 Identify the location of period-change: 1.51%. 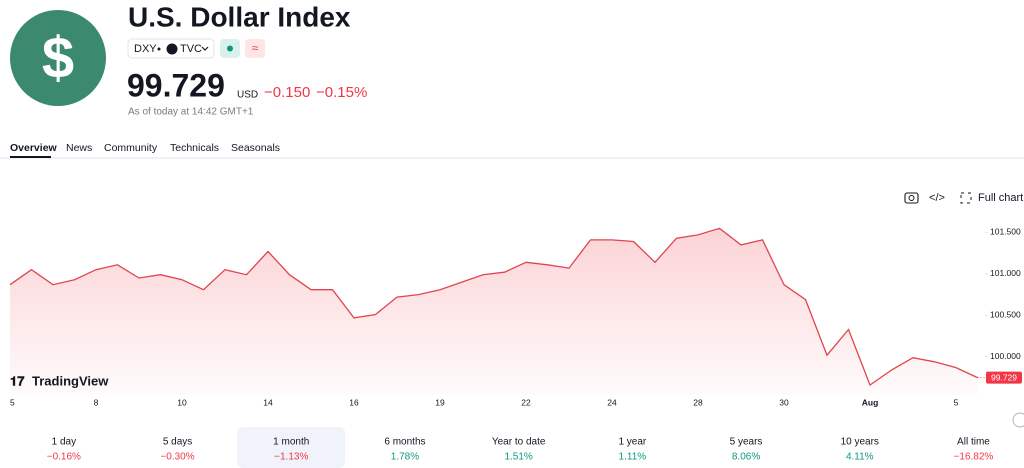
(518, 457).